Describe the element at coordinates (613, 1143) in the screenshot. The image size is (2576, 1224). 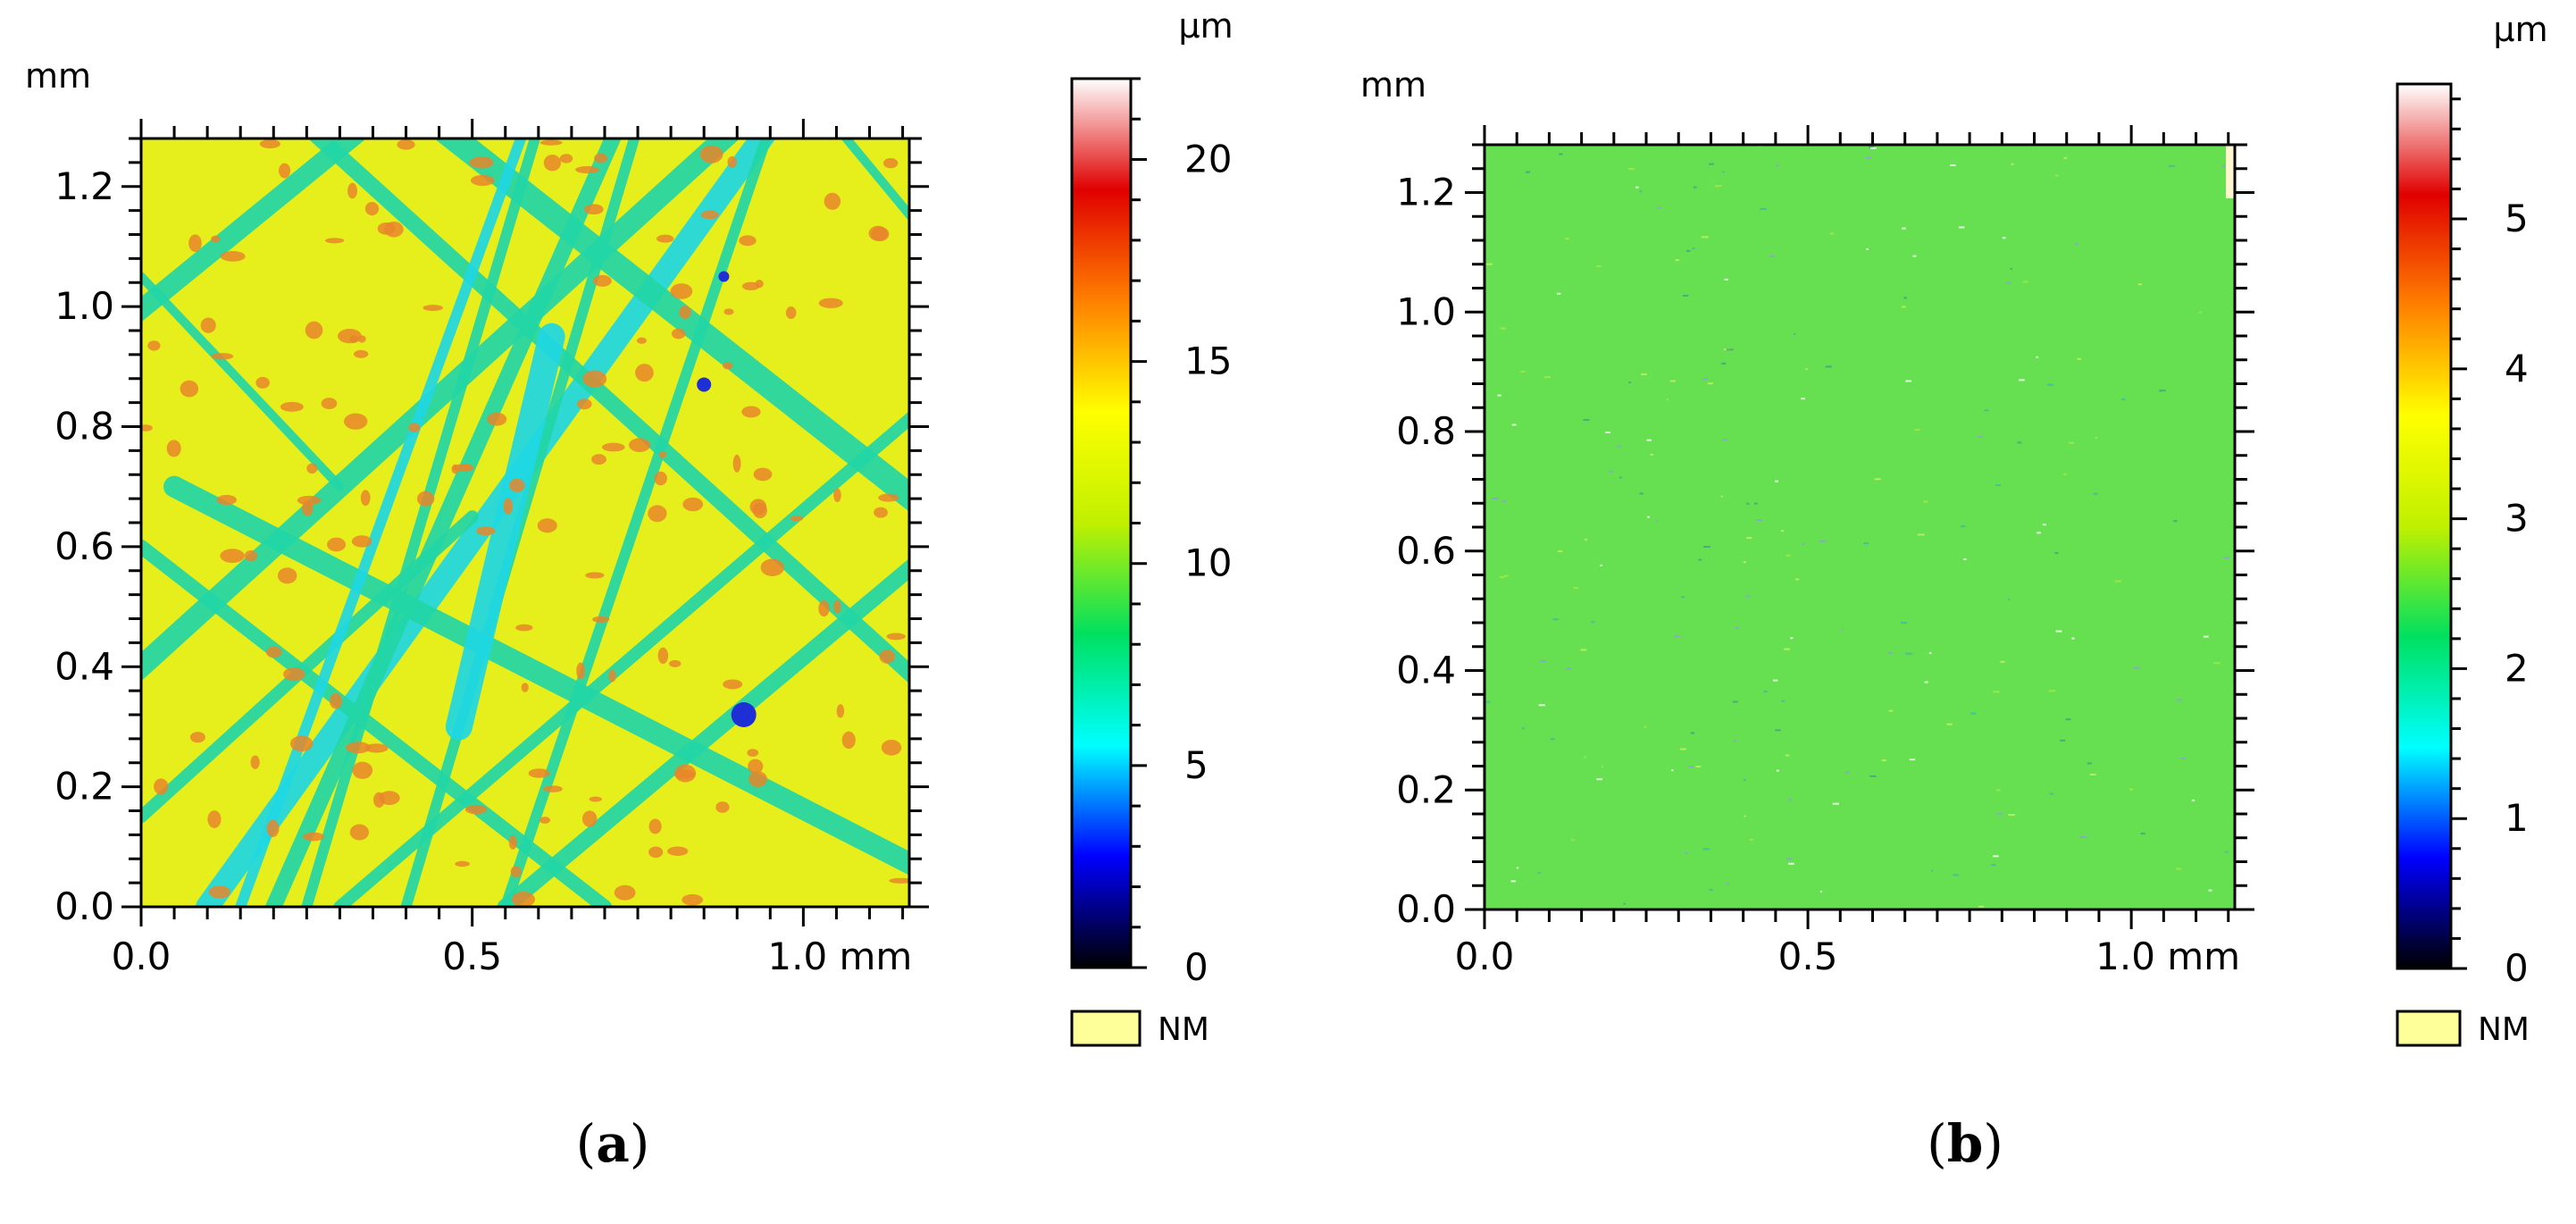
I see `panel-caption: (a)` at that location.